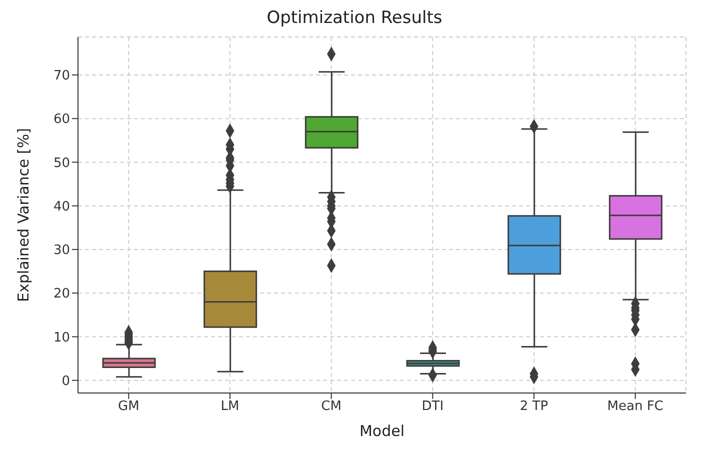 The image size is (709, 458). Describe the element at coordinates (382, 431) in the screenshot. I see `x-axis-title: Model` at that location.